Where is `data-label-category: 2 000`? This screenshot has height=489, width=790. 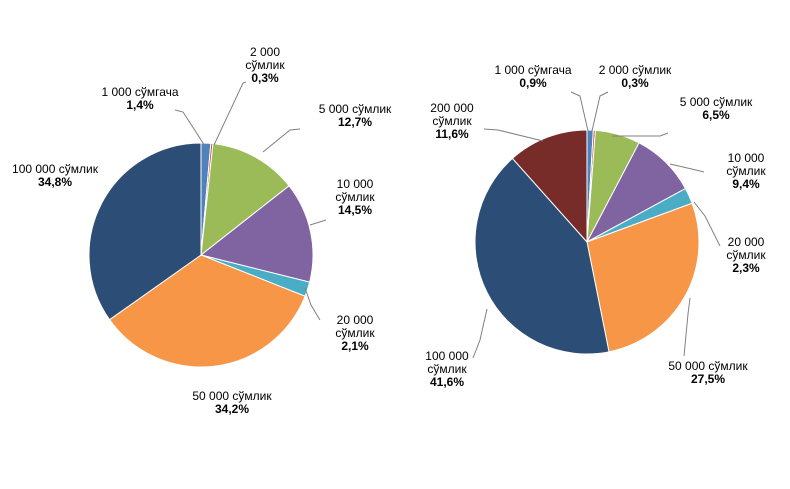 data-label-category: 2 000 is located at coordinates (265, 52).